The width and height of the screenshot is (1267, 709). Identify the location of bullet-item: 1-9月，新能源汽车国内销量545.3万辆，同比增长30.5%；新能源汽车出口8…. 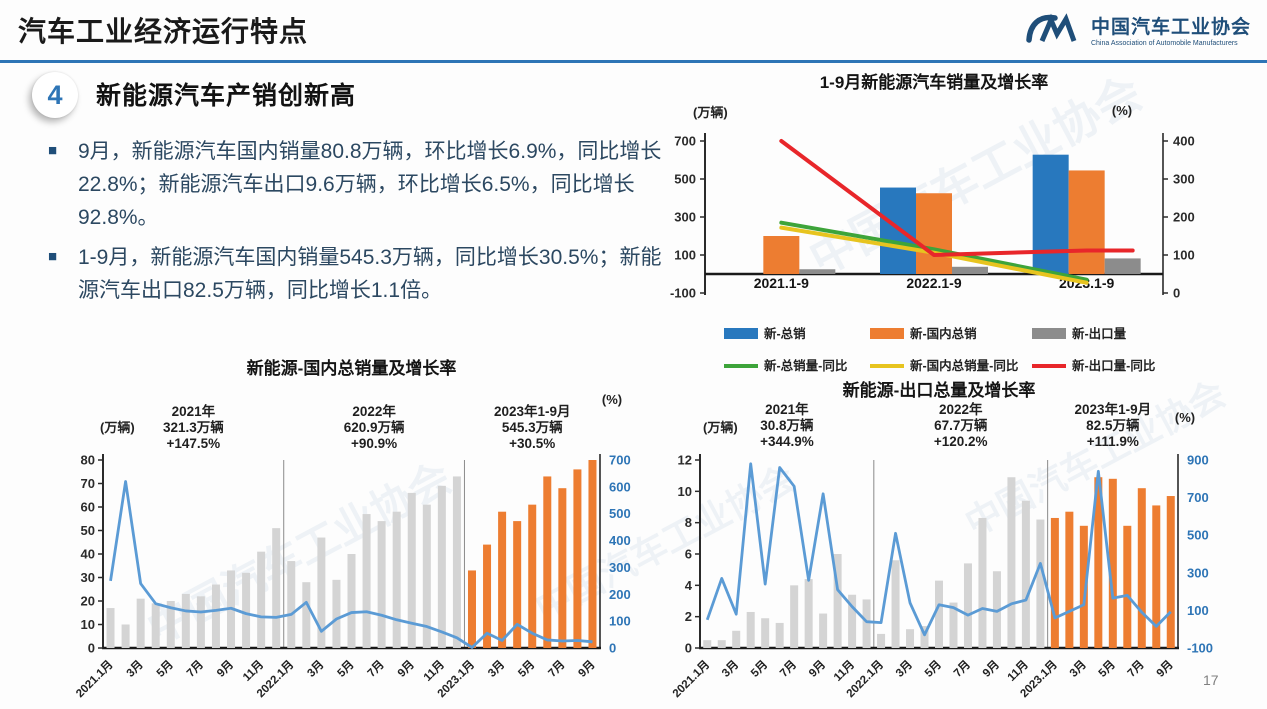
(360, 275).